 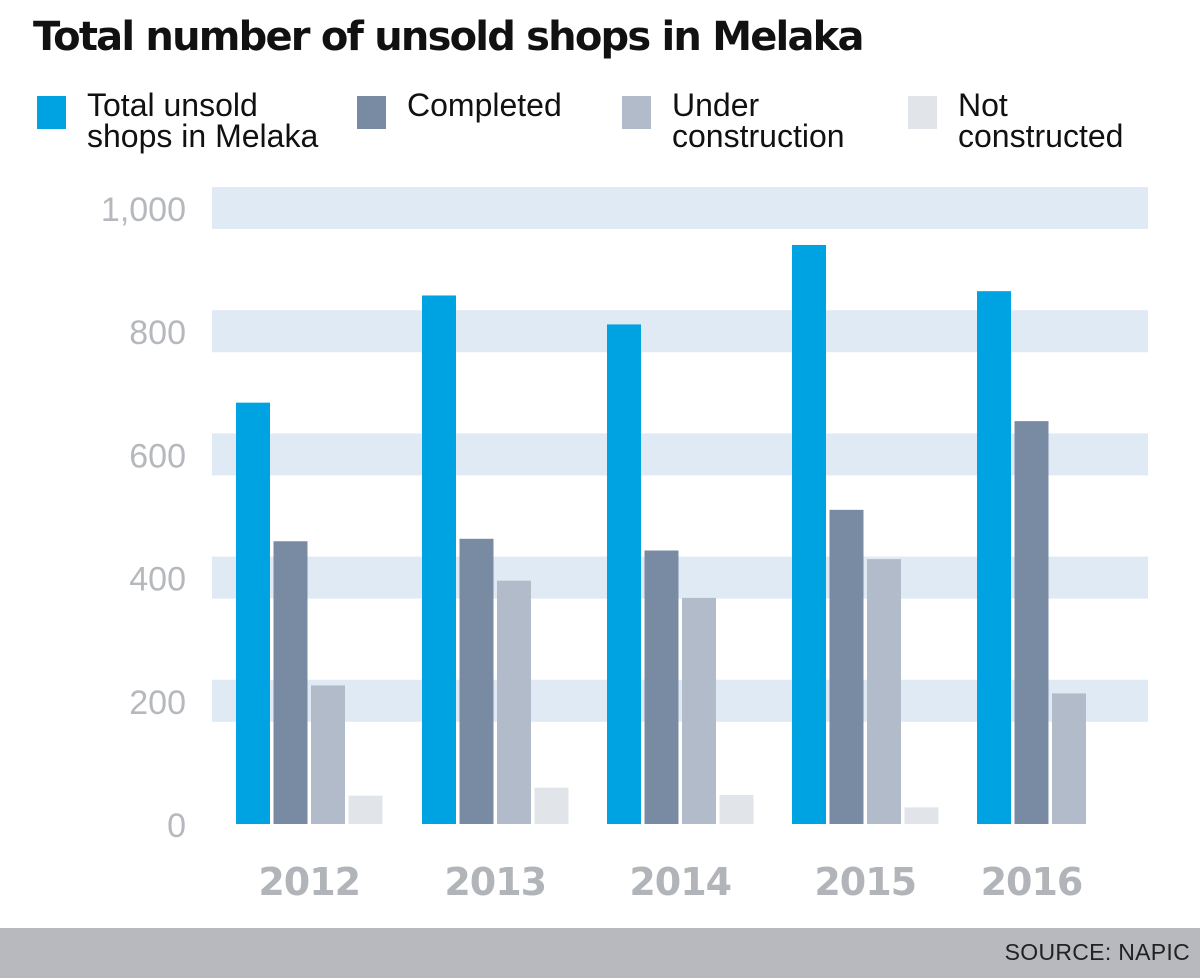 What do you see at coordinates (157, 333) in the screenshot?
I see `y-tick-label: 800` at bounding box center [157, 333].